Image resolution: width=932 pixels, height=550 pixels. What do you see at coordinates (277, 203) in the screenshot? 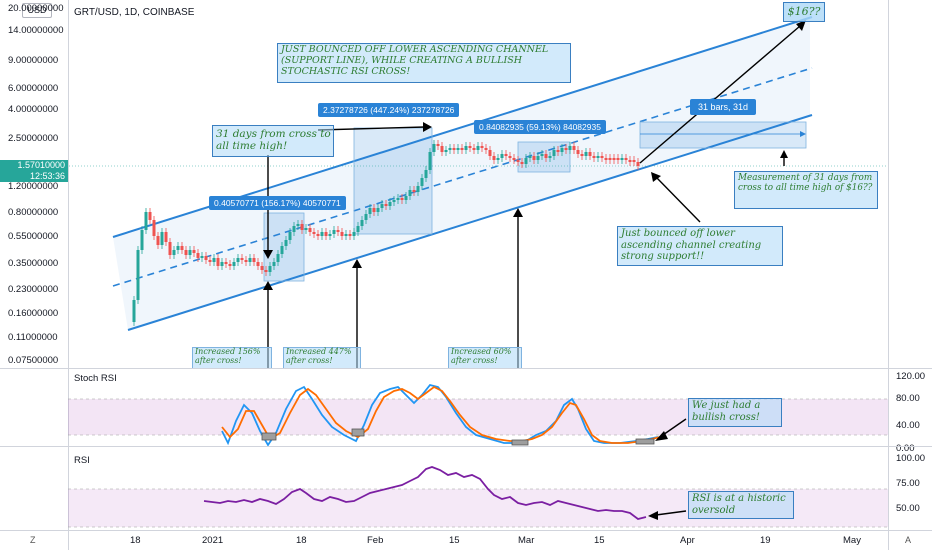
I see `measure-tag-1: 0.40570771 (156.17%) 40570771` at bounding box center [277, 203].